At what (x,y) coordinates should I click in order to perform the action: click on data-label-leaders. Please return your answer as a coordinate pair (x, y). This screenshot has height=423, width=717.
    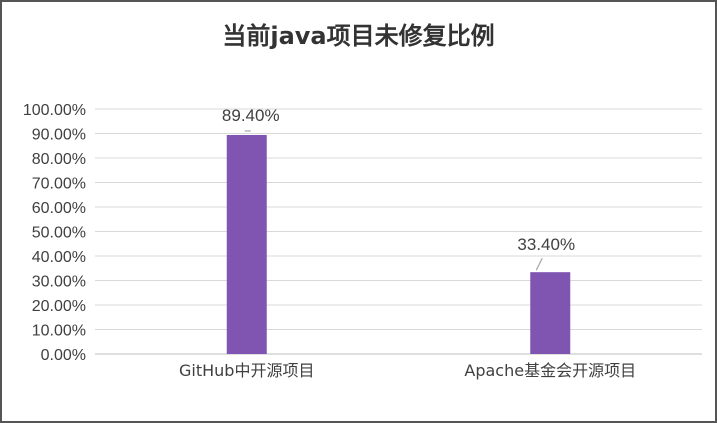
    Looking at the image, I should click on (393, 200).